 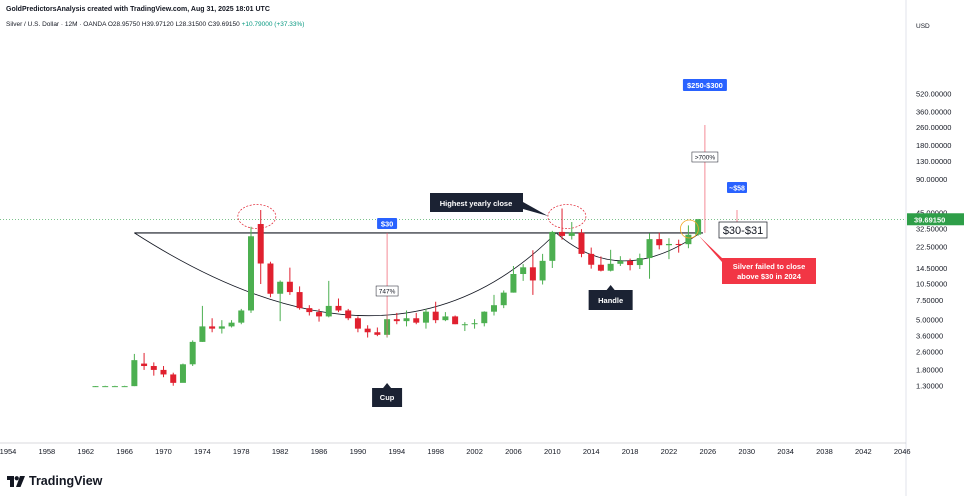 I want to click on measure-747-box, so click(x=387, y=291).